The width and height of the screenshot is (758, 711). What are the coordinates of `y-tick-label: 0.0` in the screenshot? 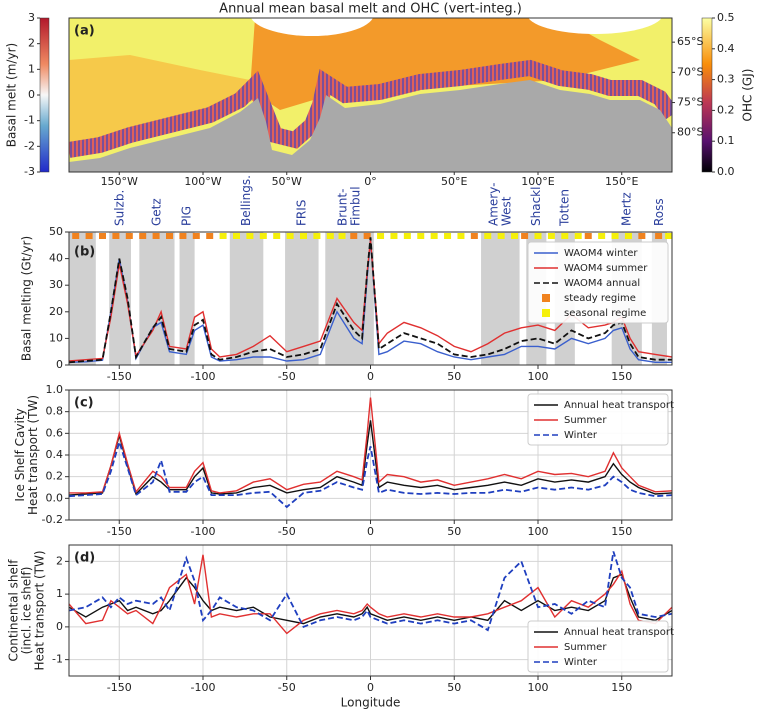 It's located at (55, 497).